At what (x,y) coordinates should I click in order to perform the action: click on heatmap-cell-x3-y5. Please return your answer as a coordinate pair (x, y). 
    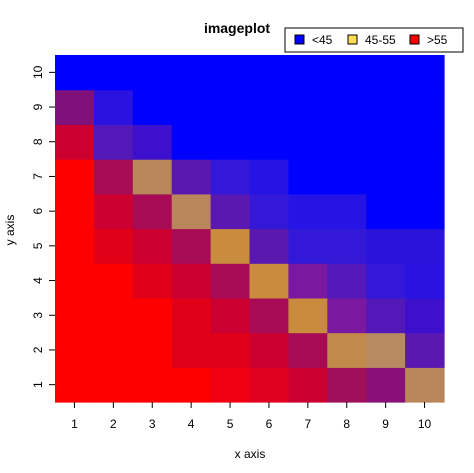
    Looking at the image, I should click on (152, 246).